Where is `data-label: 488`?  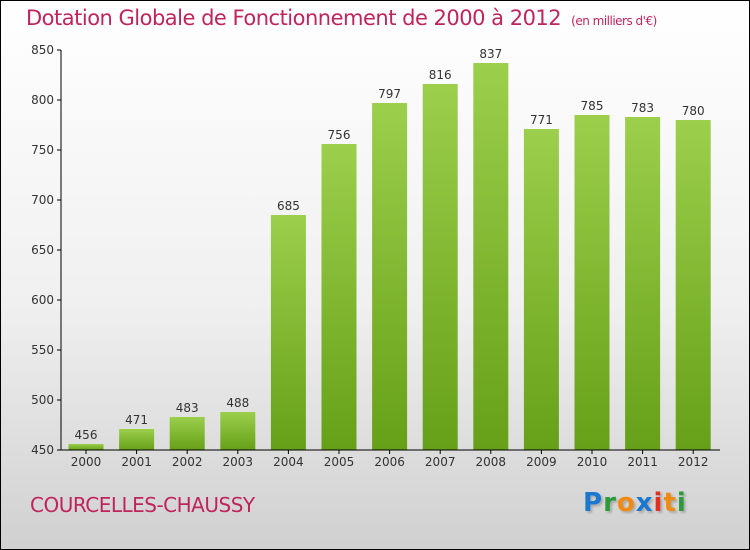
data-label: 488 is located at coordinates (237, 403).